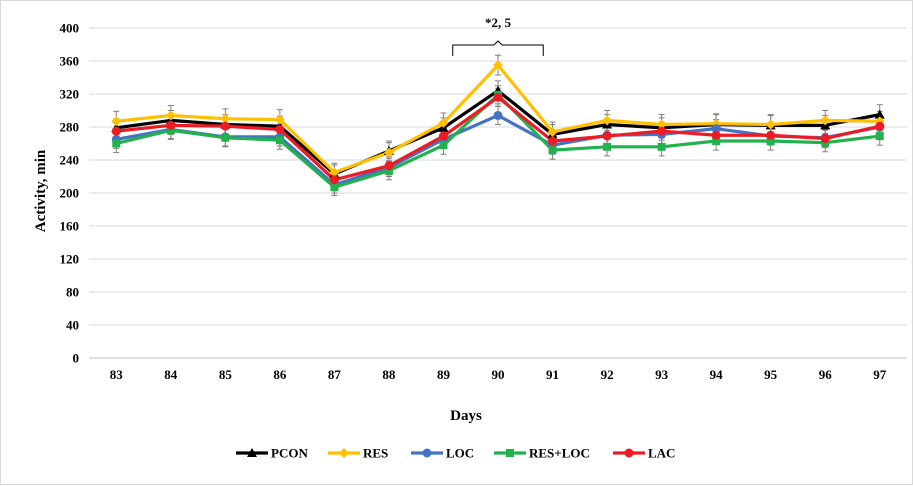  Describe the element at coordinates (498, 35) in the screenshot. I see `significance-annotation: *2, 5` at that location.